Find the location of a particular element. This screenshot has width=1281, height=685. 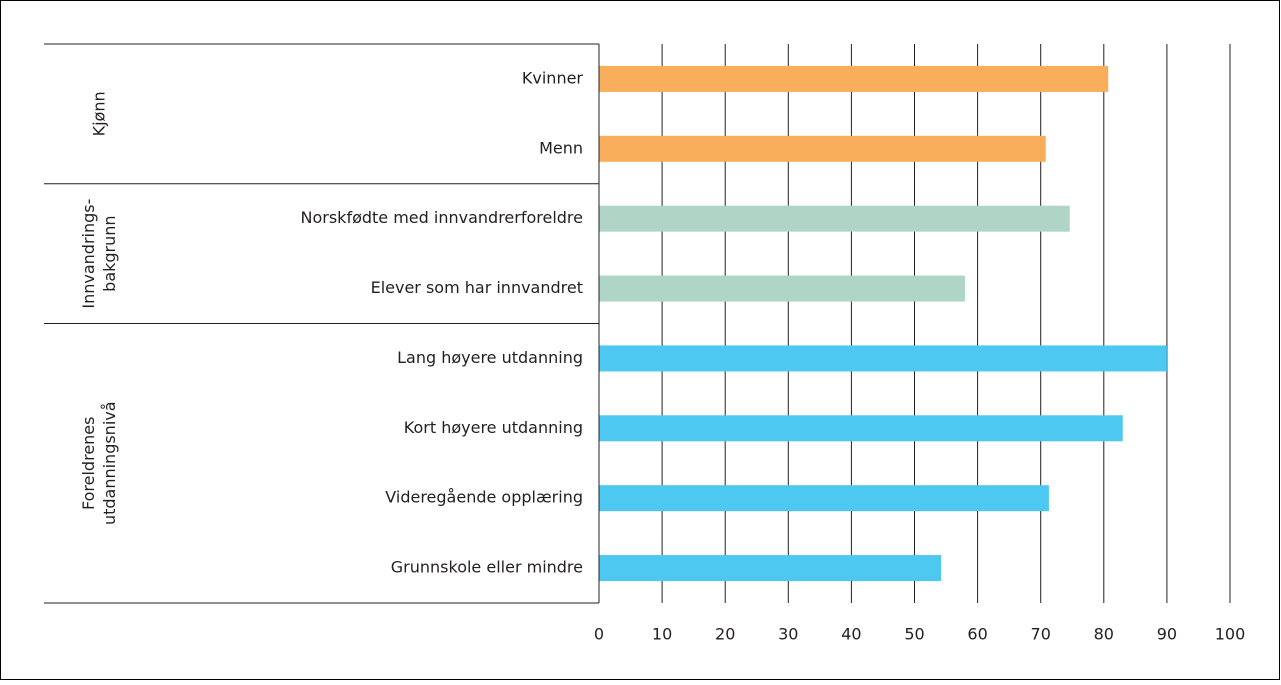

category-label: Kort høyere utdanning is located at coordinates (493, 427).